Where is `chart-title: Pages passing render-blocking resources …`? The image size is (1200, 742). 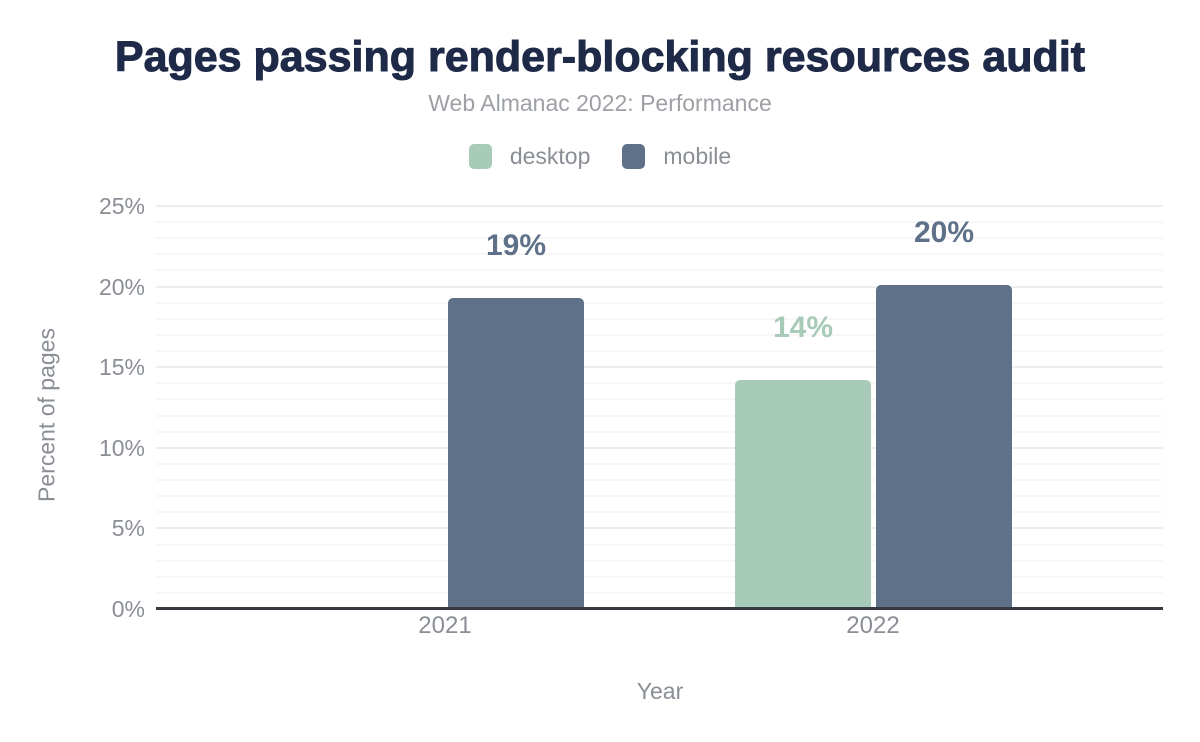 chart-title: Pages passing render-blocking resources … is located at coordinates (600, 57).